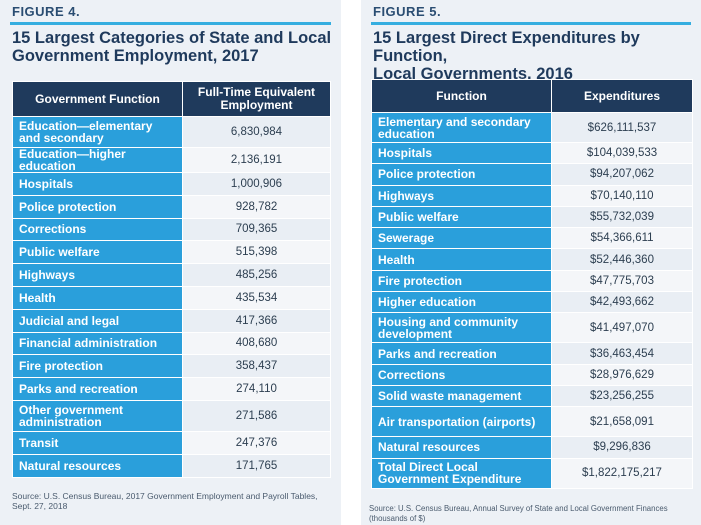 The width and height of the screenshot is (701, 525). Describe the element at coordinates (256, 132) in the screenshot. I see `employment-value-cell: 6,830,984` at that location.